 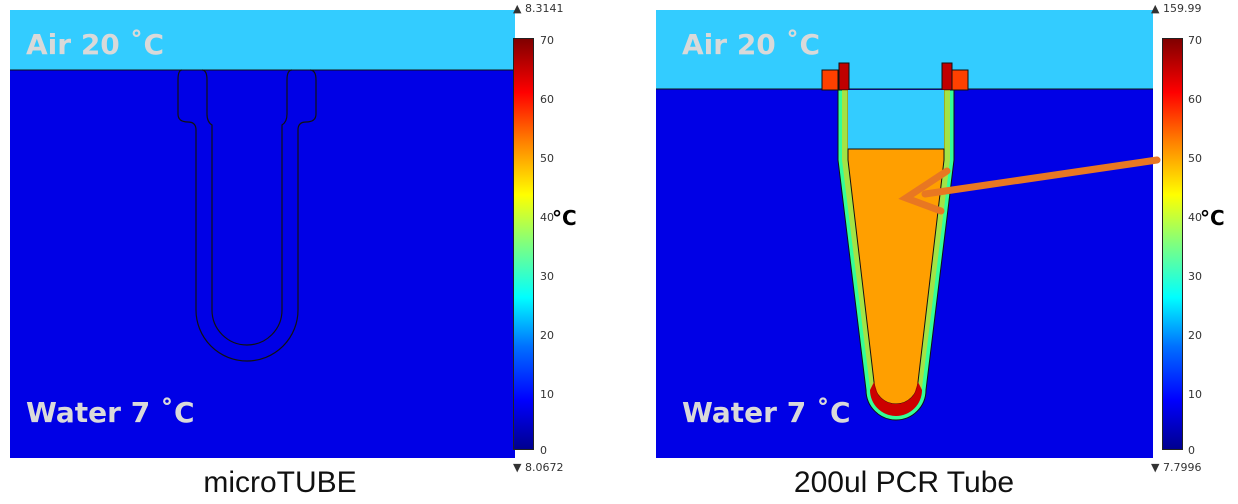 I want to click on max-value-label: ▲ 159.99, so click(x=1176, y=8).